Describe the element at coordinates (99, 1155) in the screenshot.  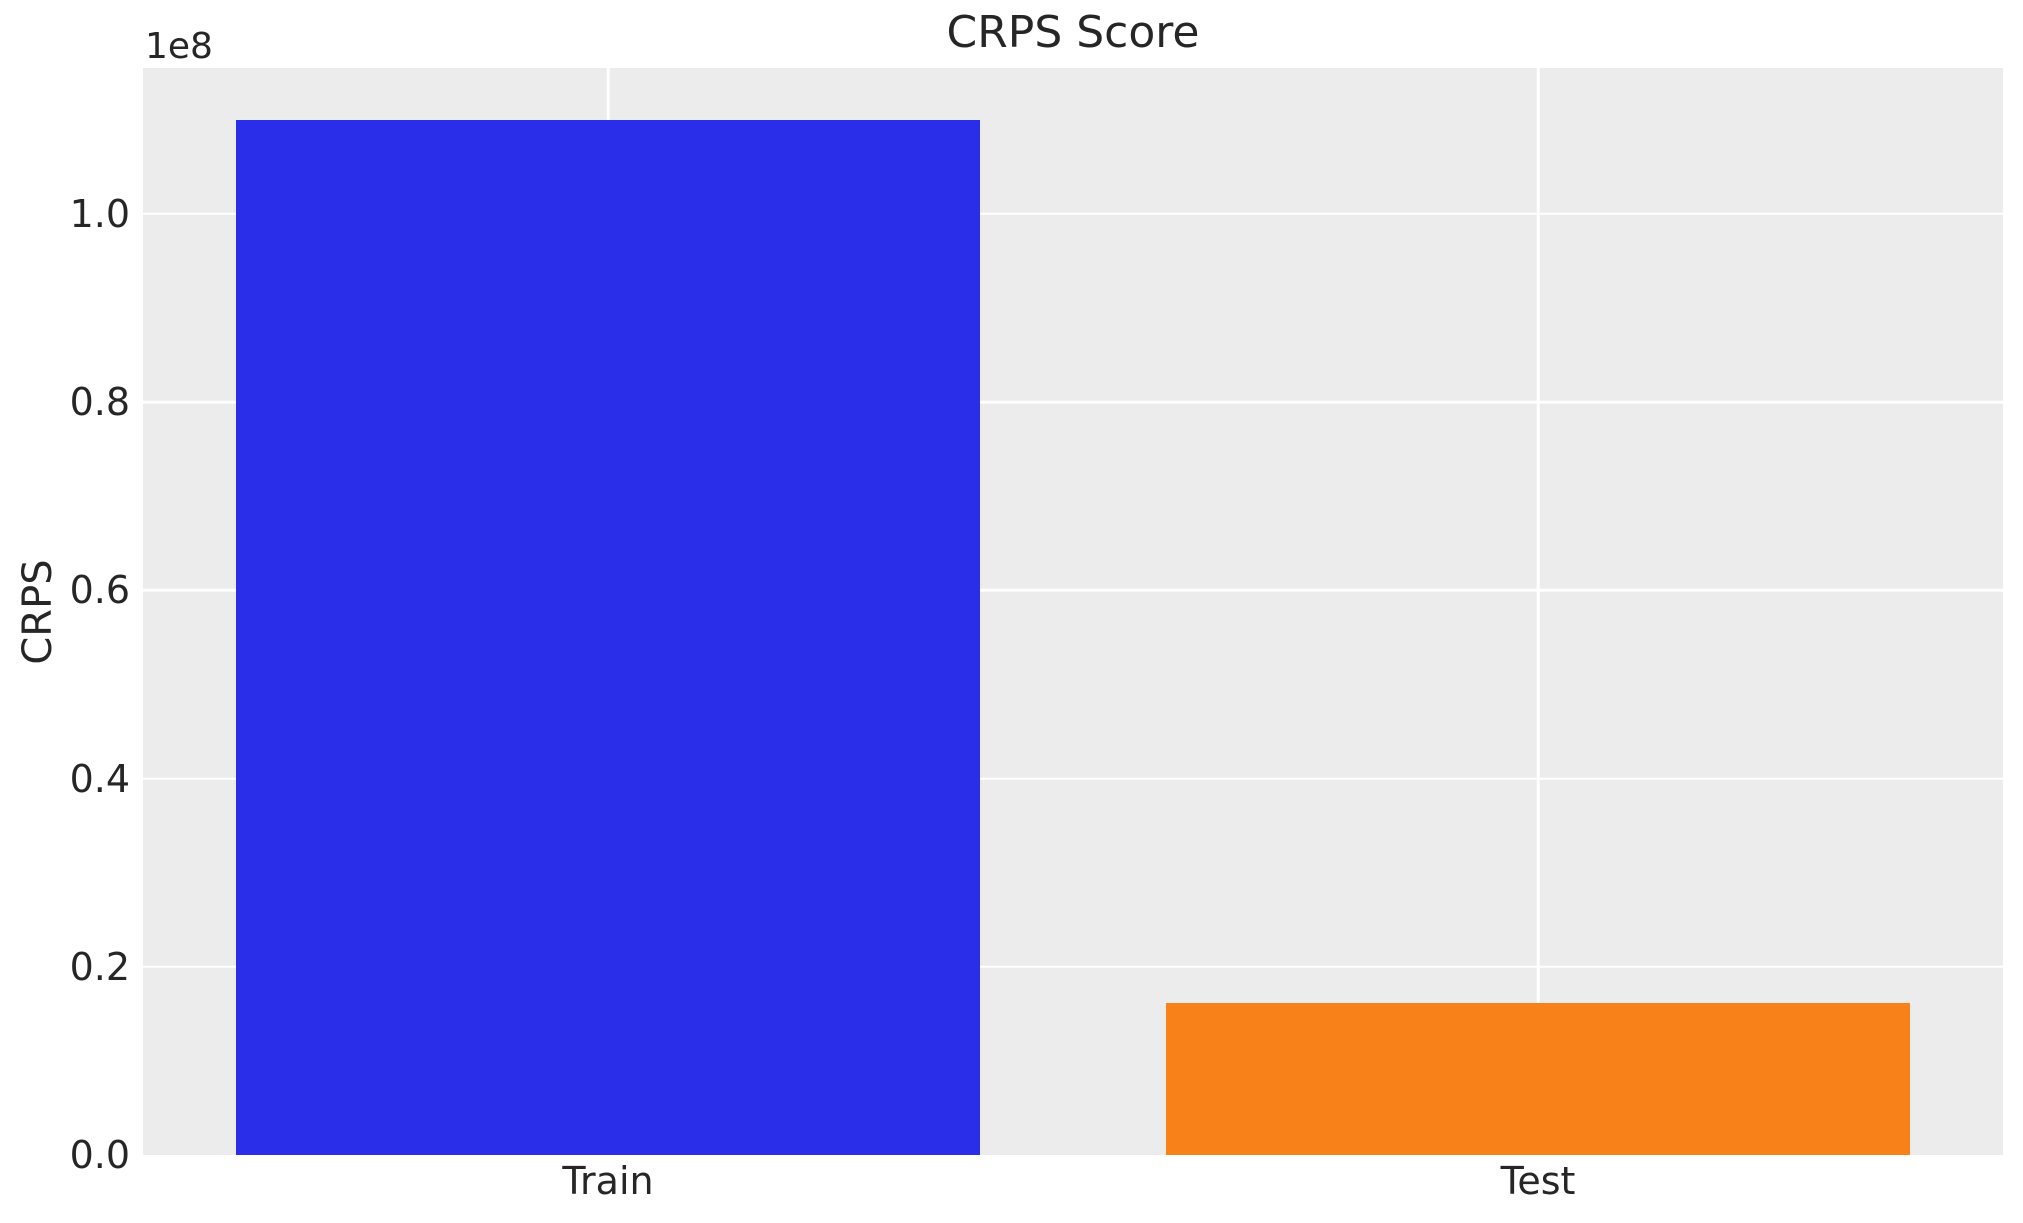
I see `y-tick-label-0.0: 0.0` at that location.